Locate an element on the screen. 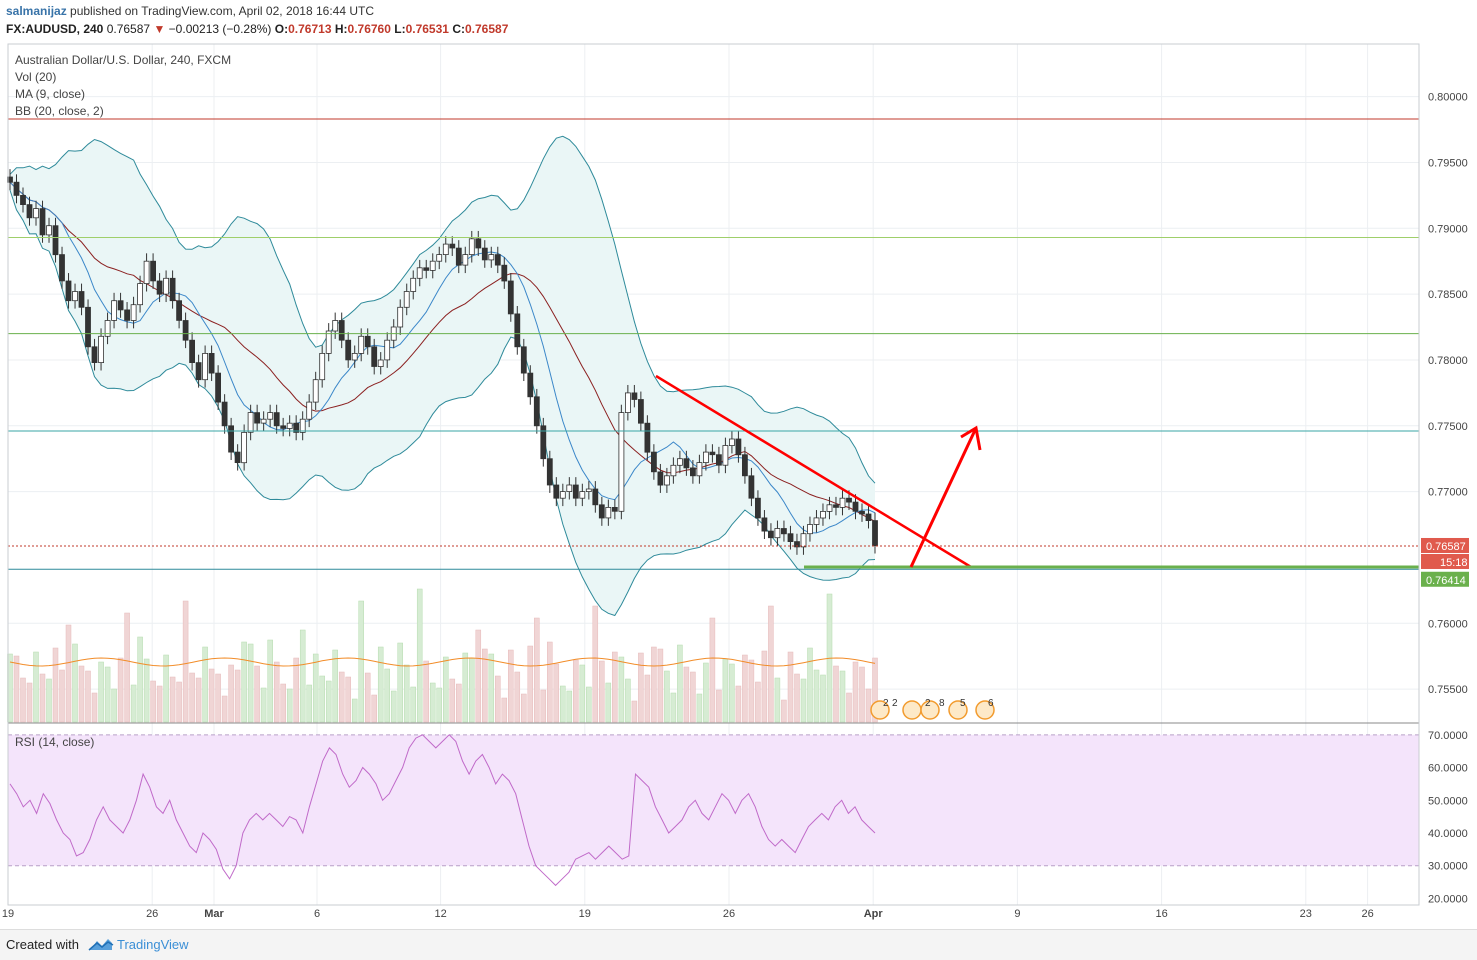  legend-bb: BB (20, close, 2) is located at coordinates (59, 111).